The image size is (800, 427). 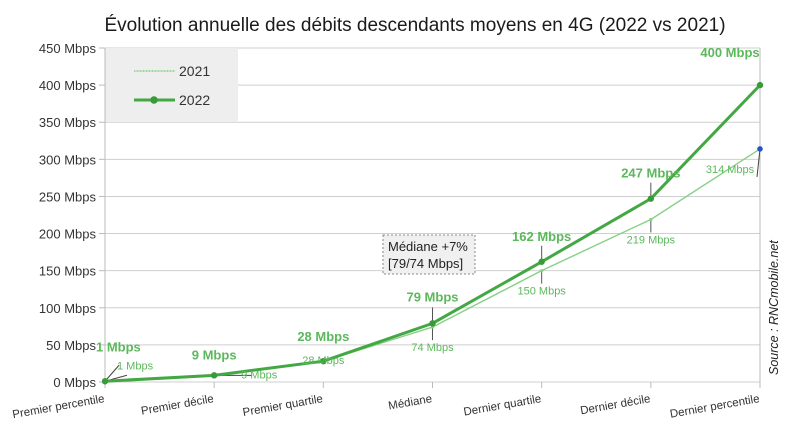 What do you see at coordinates (68, 85) in the screenshot?
I see `y-tick-label: 400 Mbps` at bounding box center [68, 85].